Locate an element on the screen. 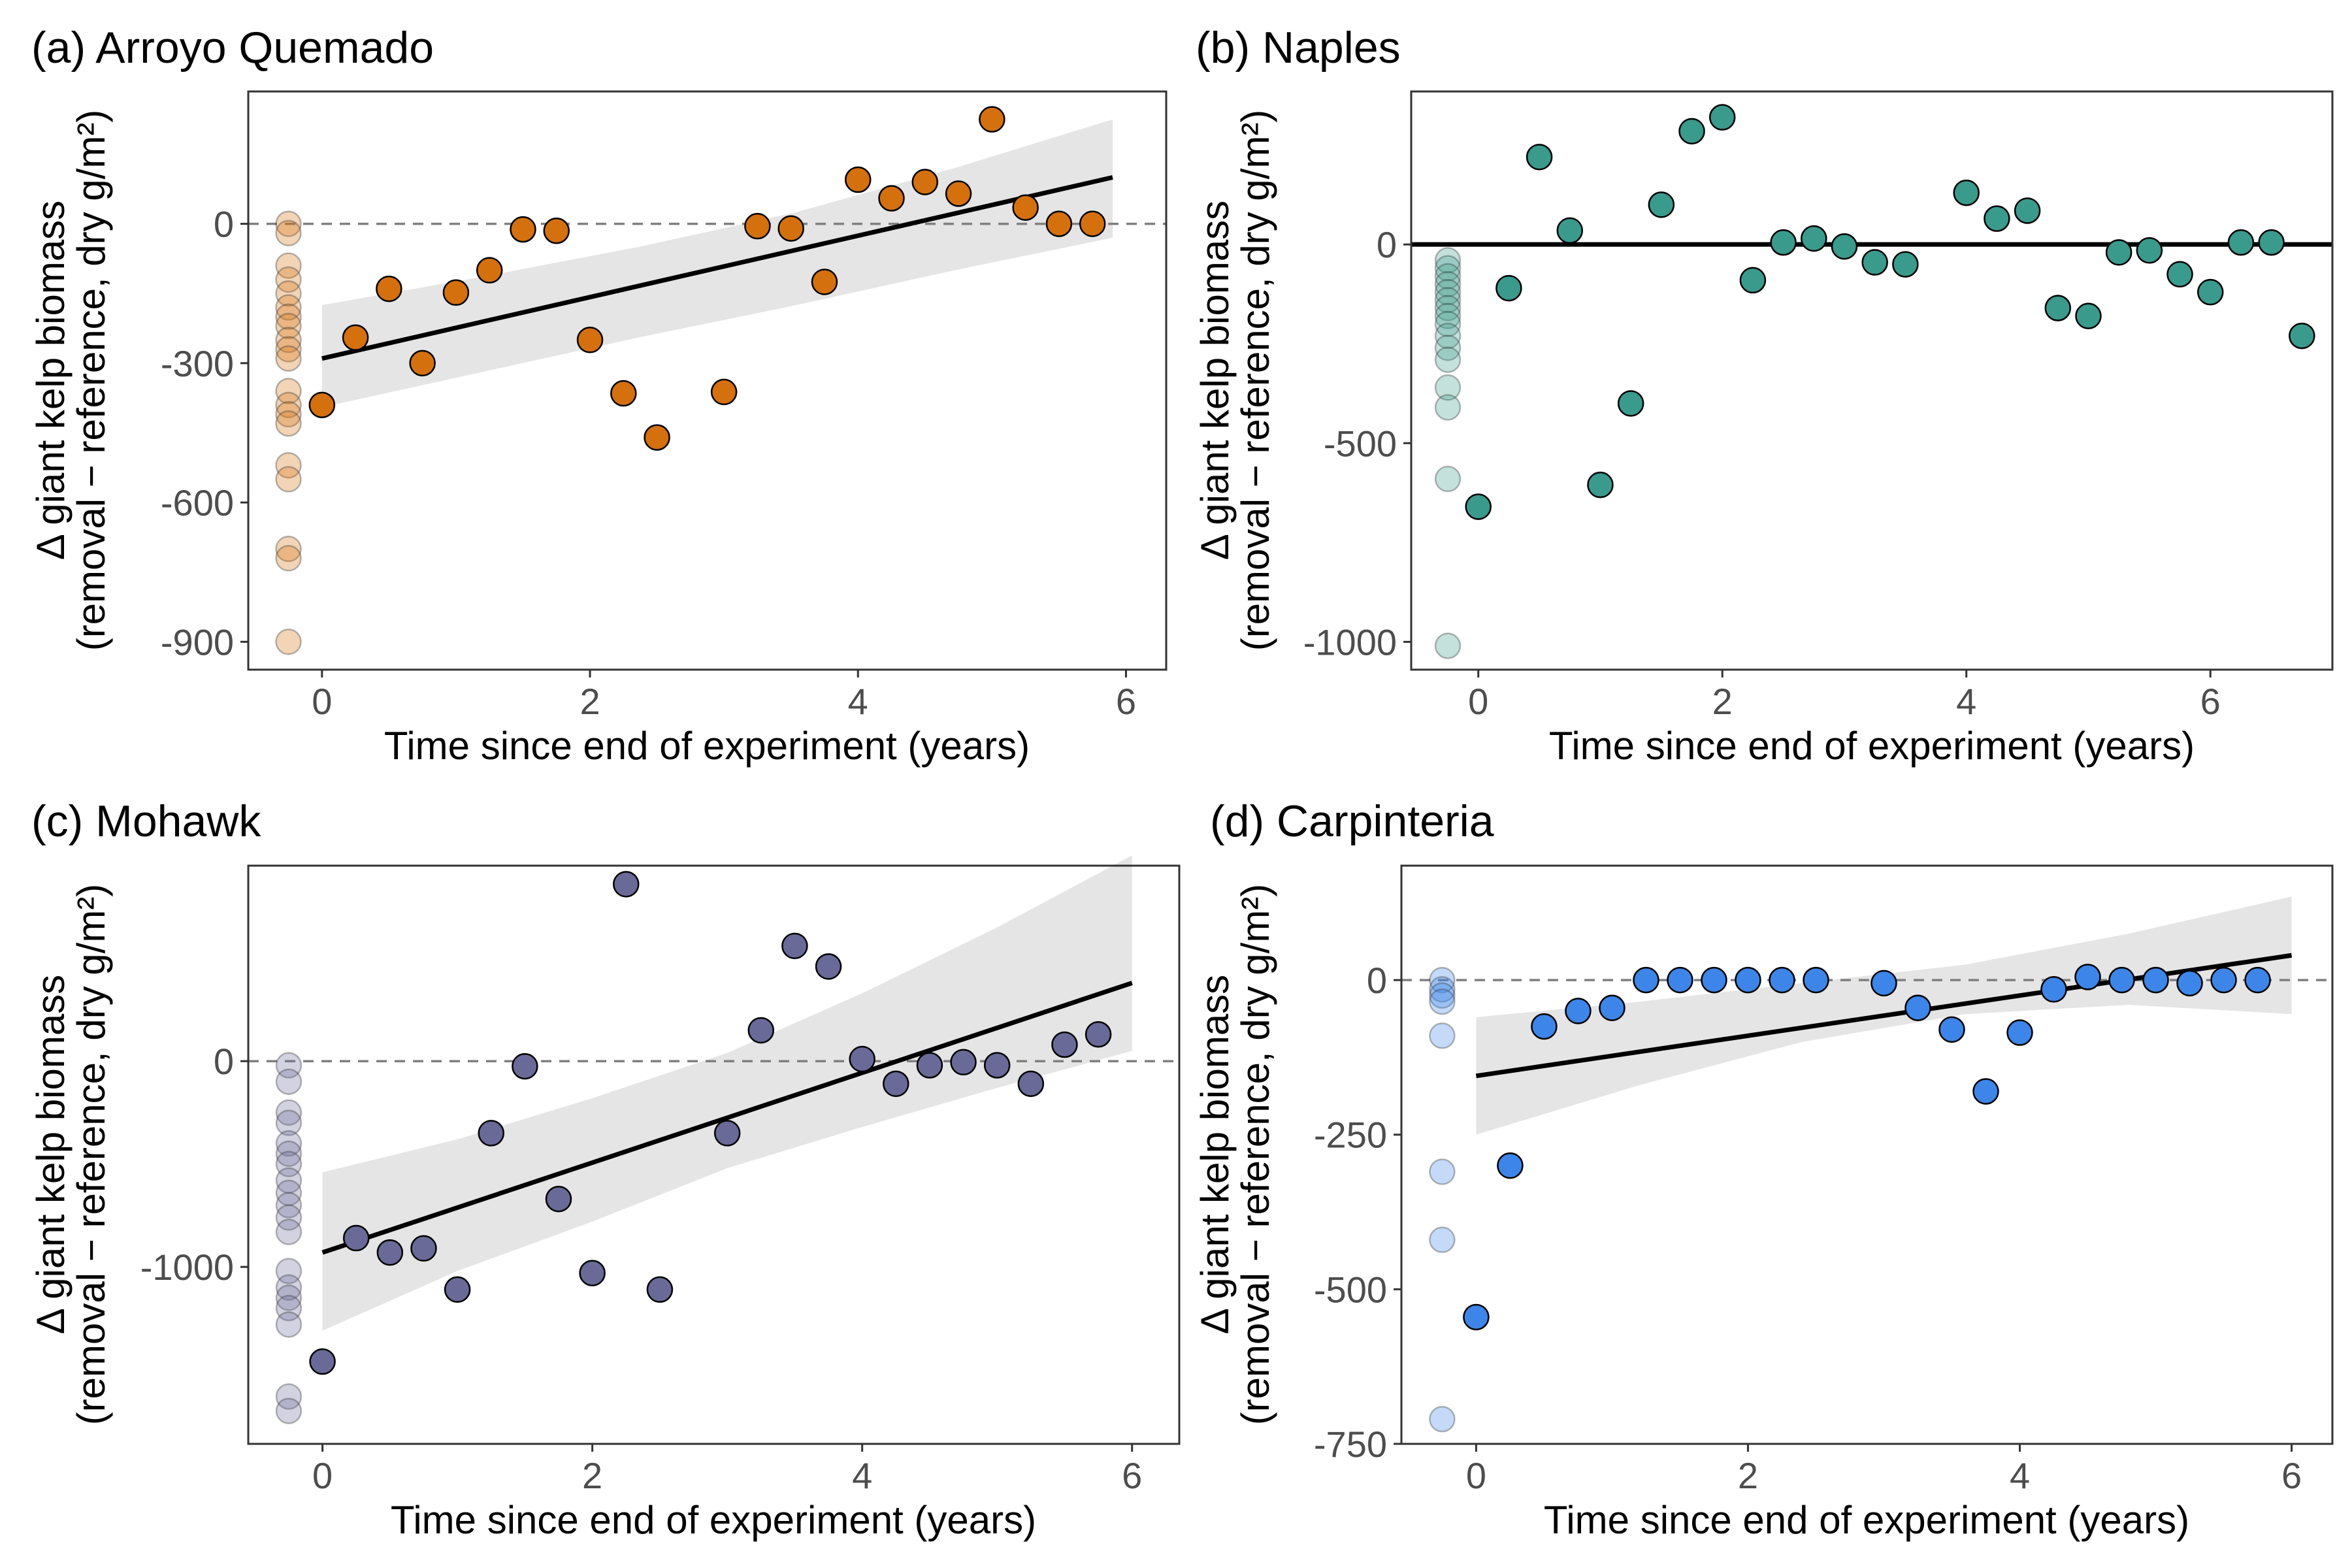 This screenshot has width=2352, height=1568. panel-d-y-title-line2: (removal − reference, dry g/m²) is located at coordinates (1255, 1155).